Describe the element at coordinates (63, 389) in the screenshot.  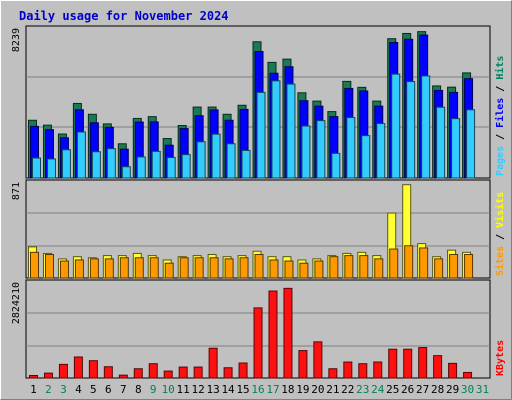
I see `x-tick-label: 3` at that location.